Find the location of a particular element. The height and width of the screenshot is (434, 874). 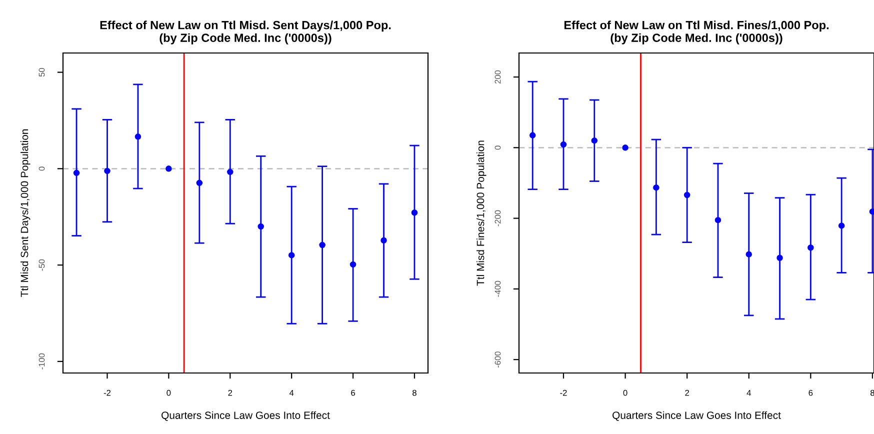

y-tick-label: -50 is located at coordinates (41, 265).